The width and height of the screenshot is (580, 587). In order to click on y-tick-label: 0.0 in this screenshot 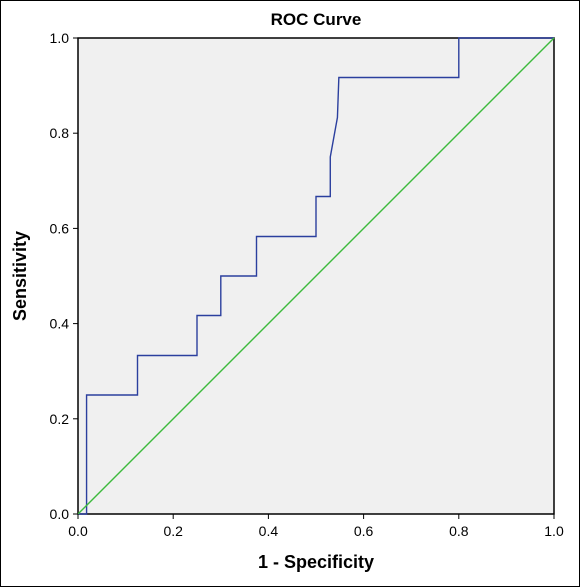, I will do `click(60, 514)`.